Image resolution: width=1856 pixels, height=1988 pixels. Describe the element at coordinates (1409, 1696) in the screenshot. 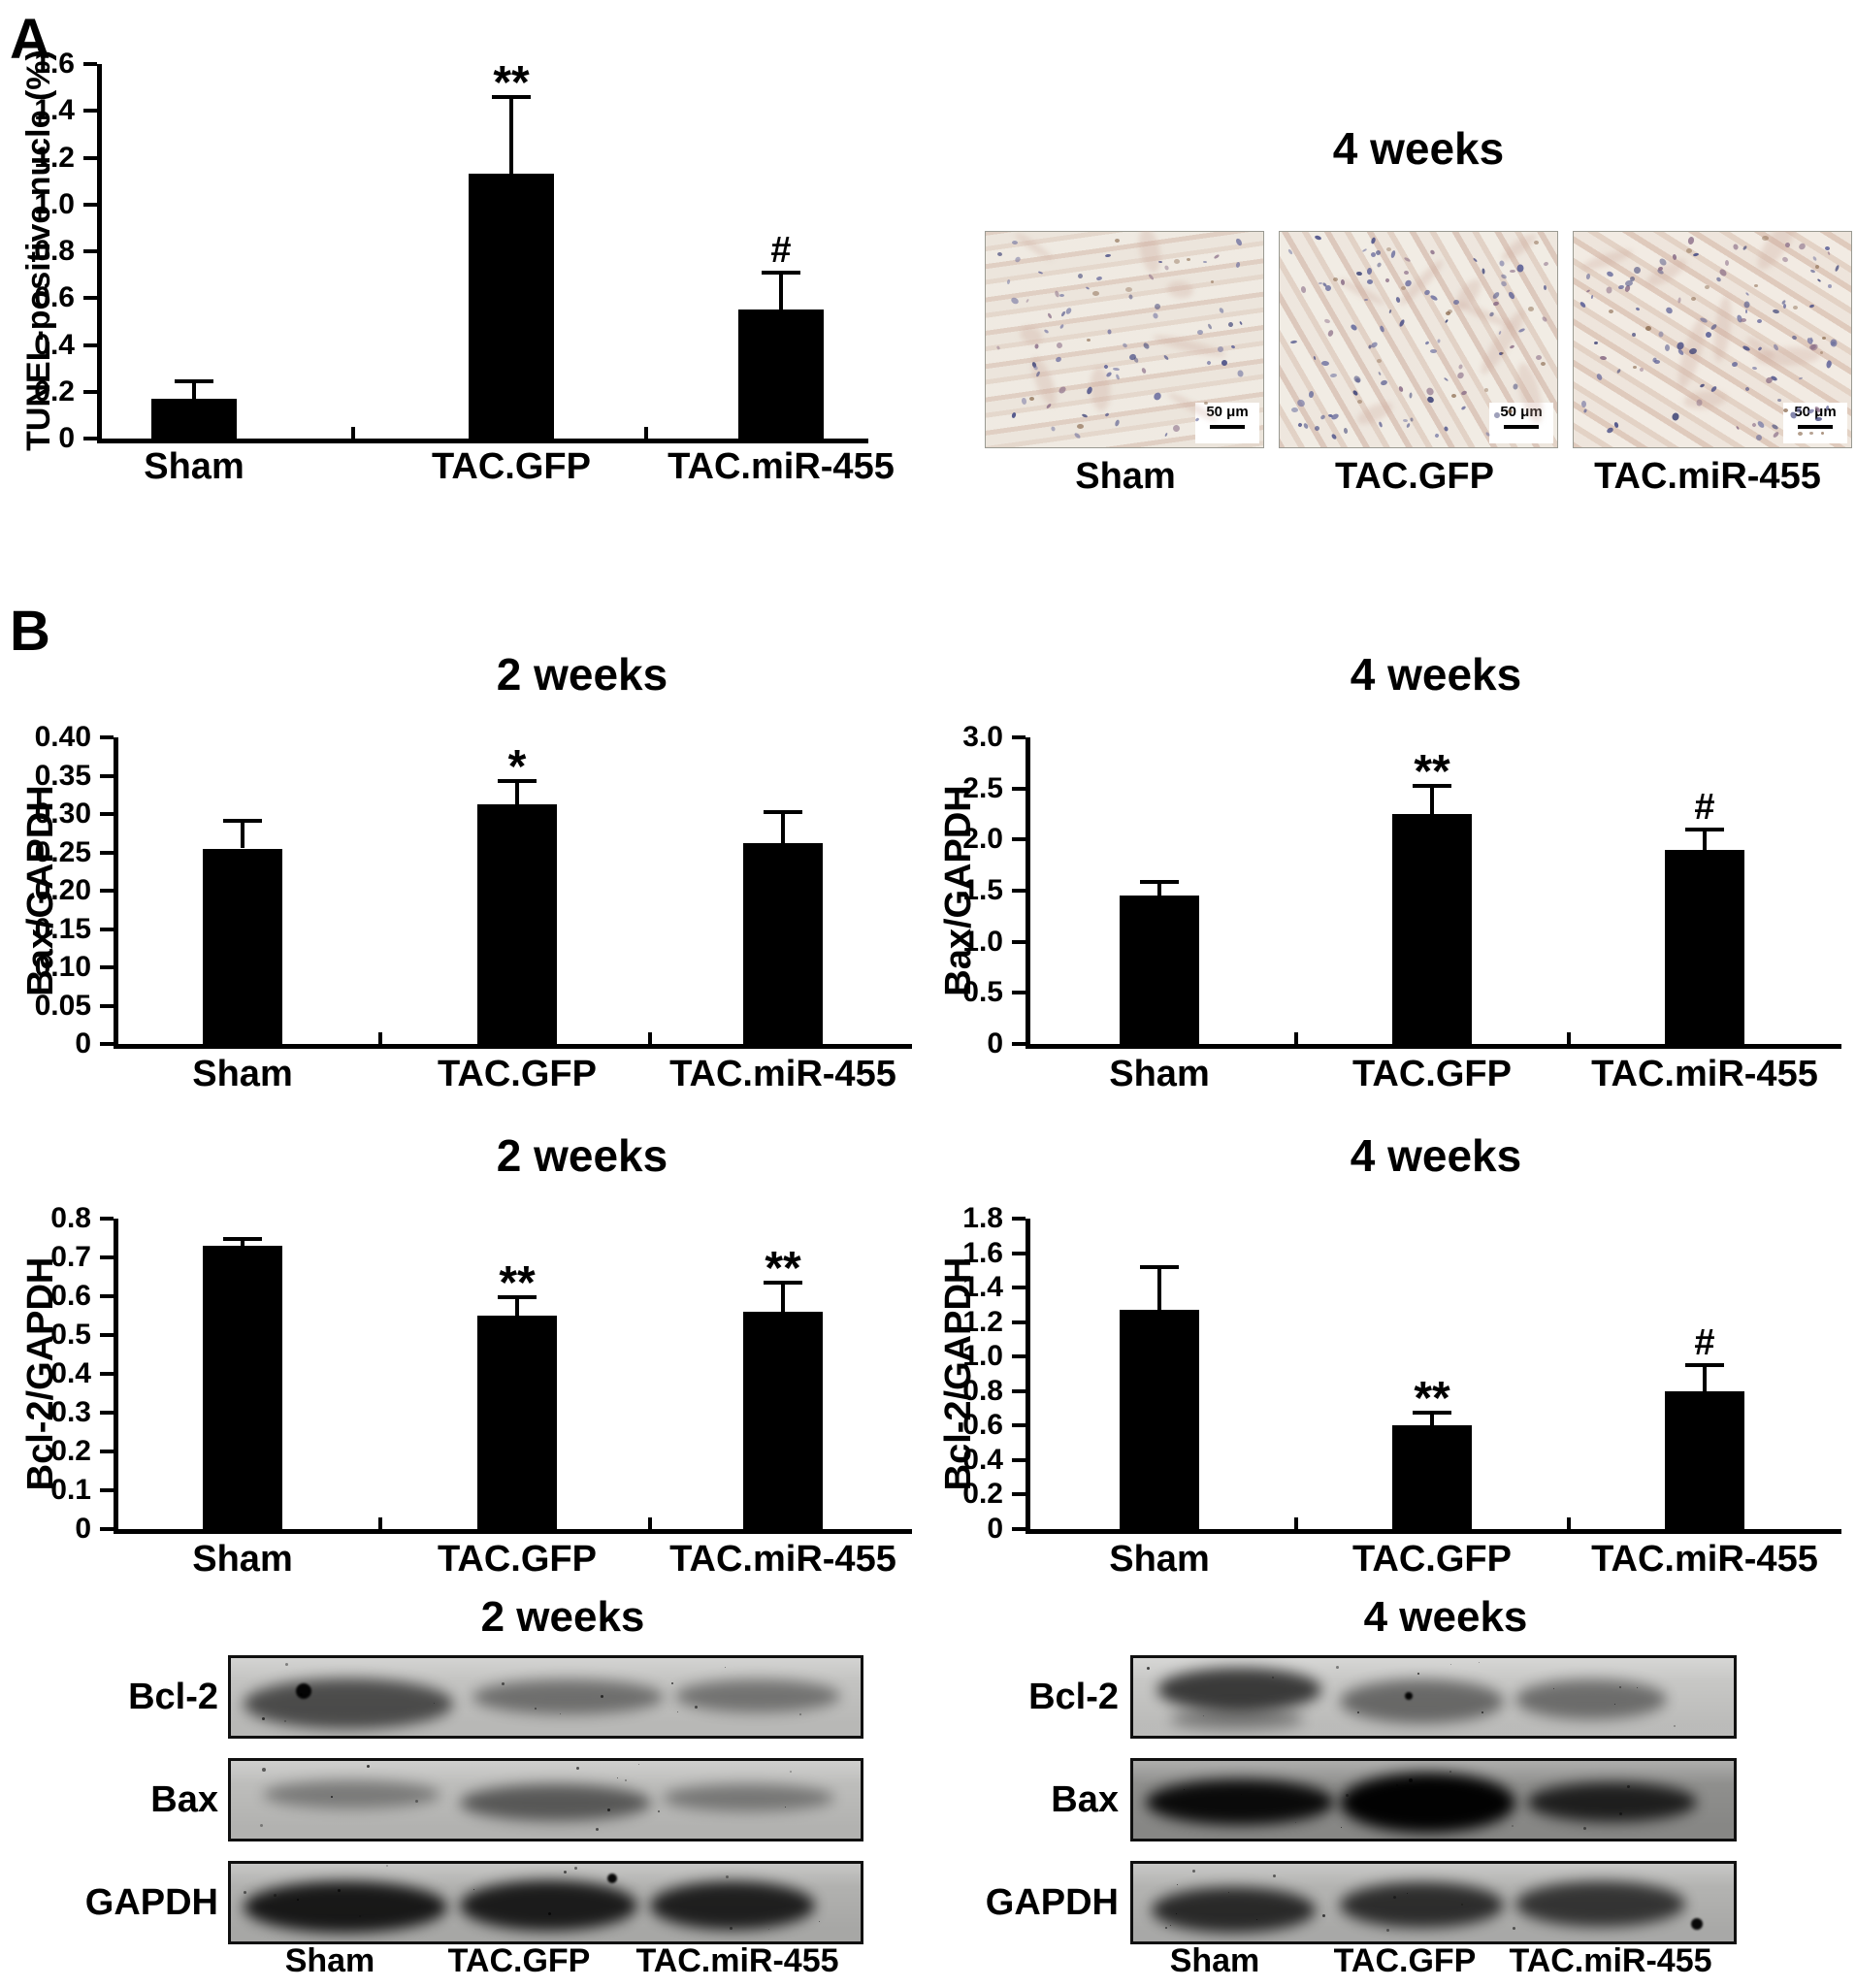

I see `blot-spot` at that location.